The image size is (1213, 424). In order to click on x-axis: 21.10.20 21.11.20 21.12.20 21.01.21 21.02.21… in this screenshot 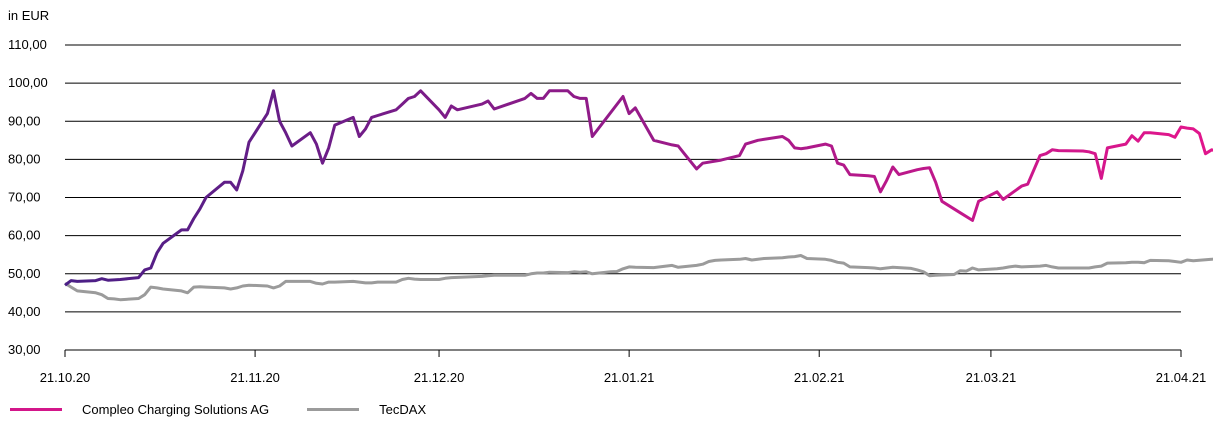, I will do `click(623, 367)`.